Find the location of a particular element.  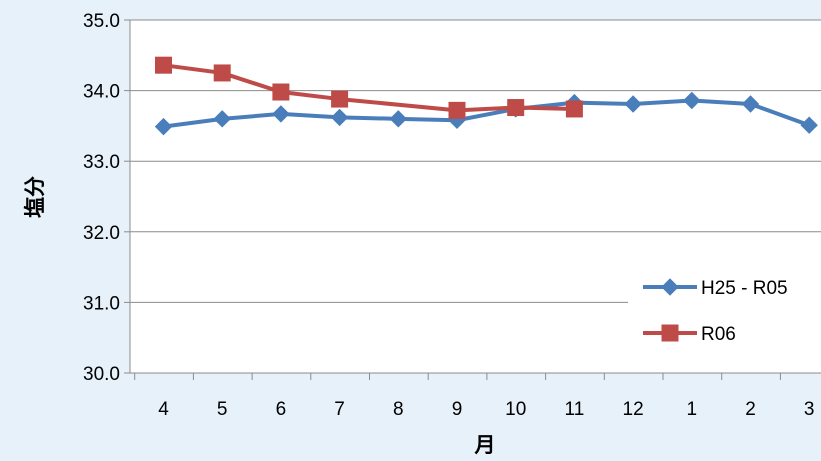

x-tick-label: 6 is located at coordinates (281, 409).